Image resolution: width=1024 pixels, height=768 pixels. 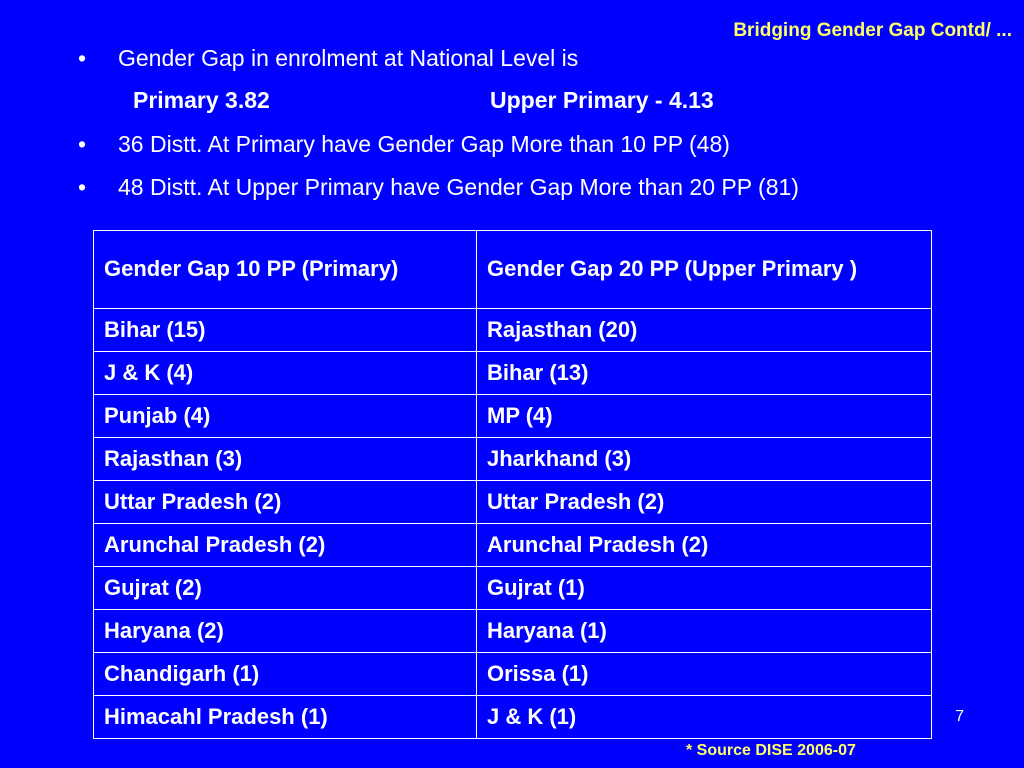 What do you see at coordinates (704, 674) in the screenshot?
I see `cell-upper-primary: Orissa (1)` at bounding box center [704, 674].